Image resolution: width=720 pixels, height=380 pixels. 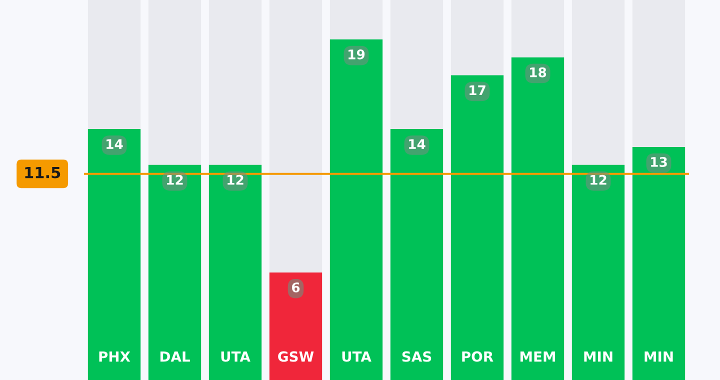 I want to click on x-tick-label: POR, so click(x=478, y=356).